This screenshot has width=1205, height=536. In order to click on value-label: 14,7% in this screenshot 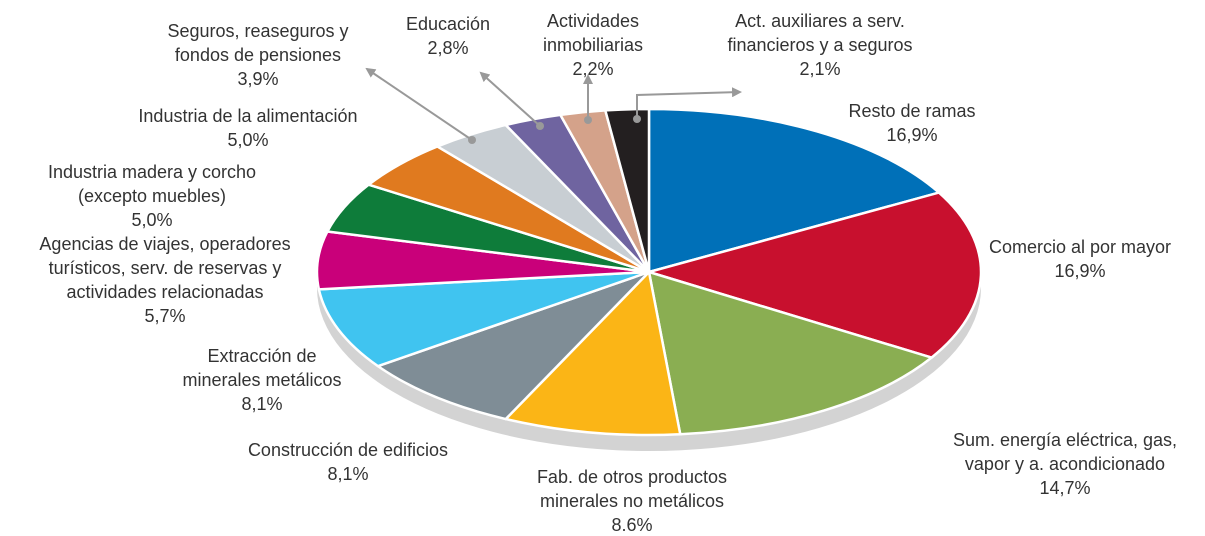, I will do `click(1064, 488)`.